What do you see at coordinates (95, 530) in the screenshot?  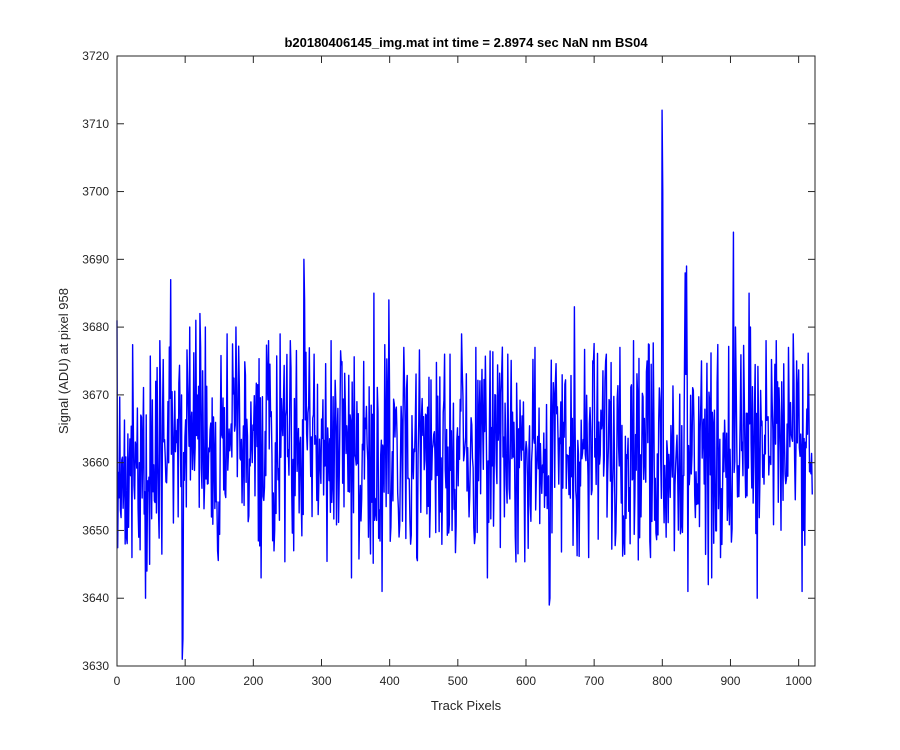 I see `y-tick-label: 3650` at bounding box center [95, 530].